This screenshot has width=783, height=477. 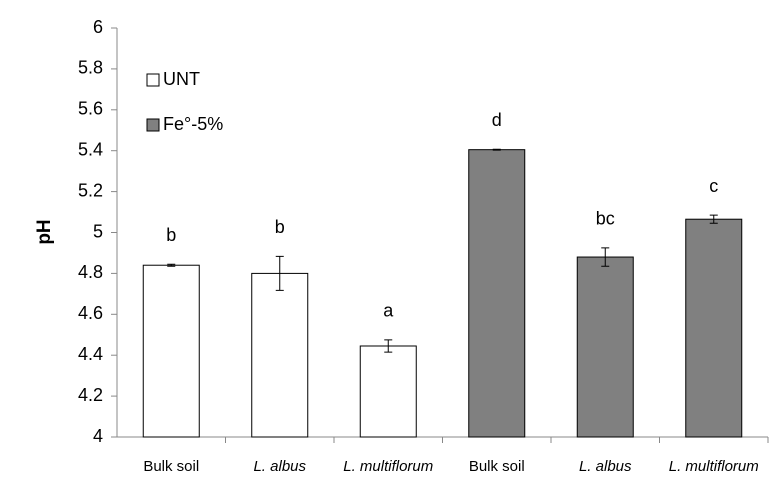 What do you see at coordinates (193, 124) in the screenshot?
I see `legend-label: Fe°-5%` at bounding box center [193, 124].